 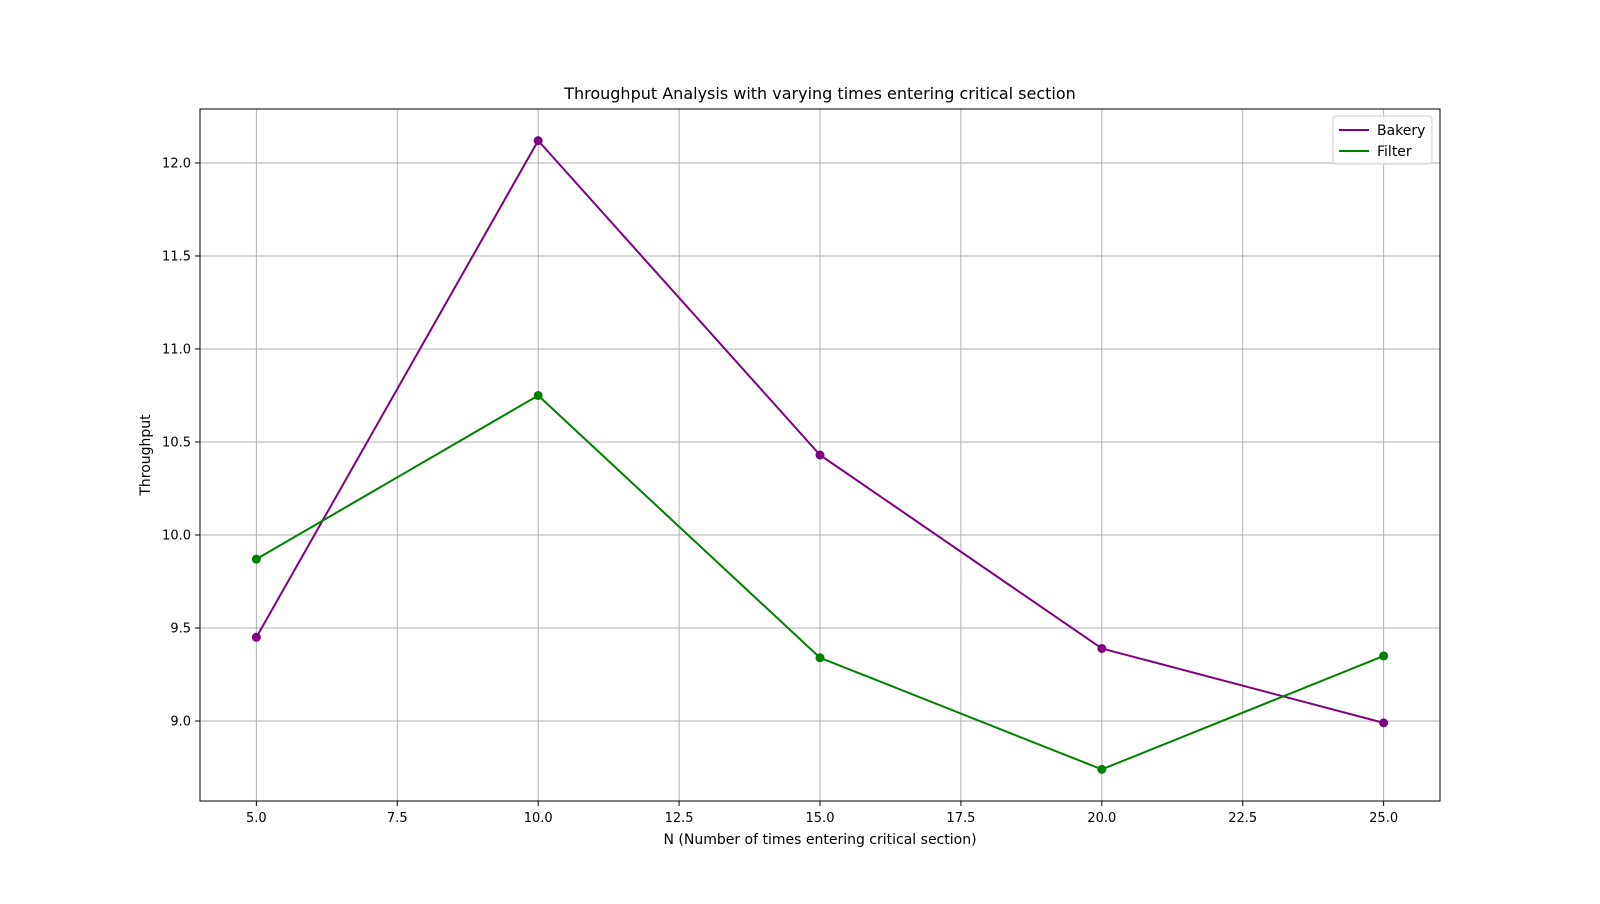 What do you see at coordinates (538, 818) in the screenshot?
I see `x-tick-label: 10.0` at bounding box center [538, 818].